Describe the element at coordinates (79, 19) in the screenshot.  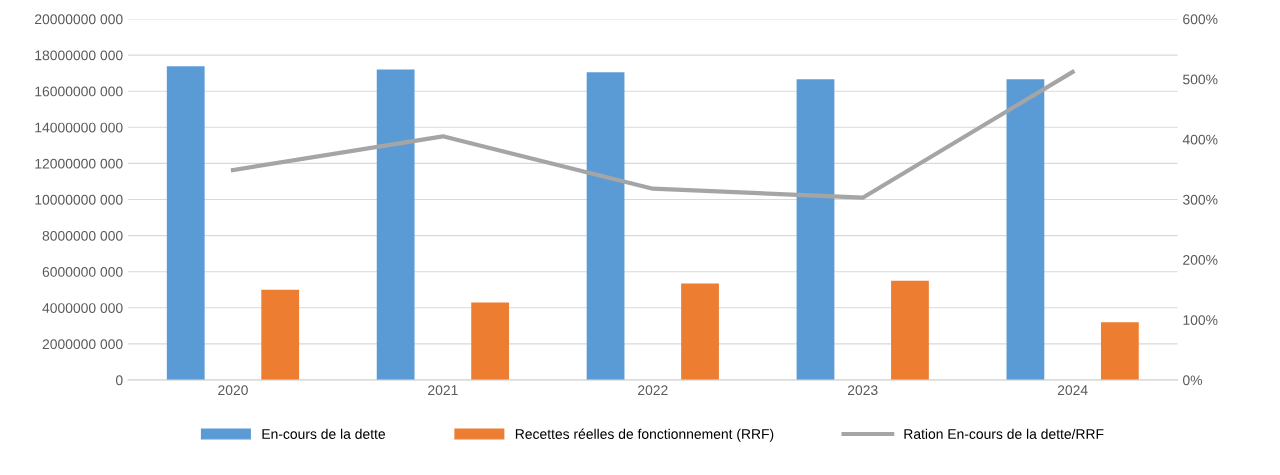
I see `y-tick-label: 20000000 000` at that location.